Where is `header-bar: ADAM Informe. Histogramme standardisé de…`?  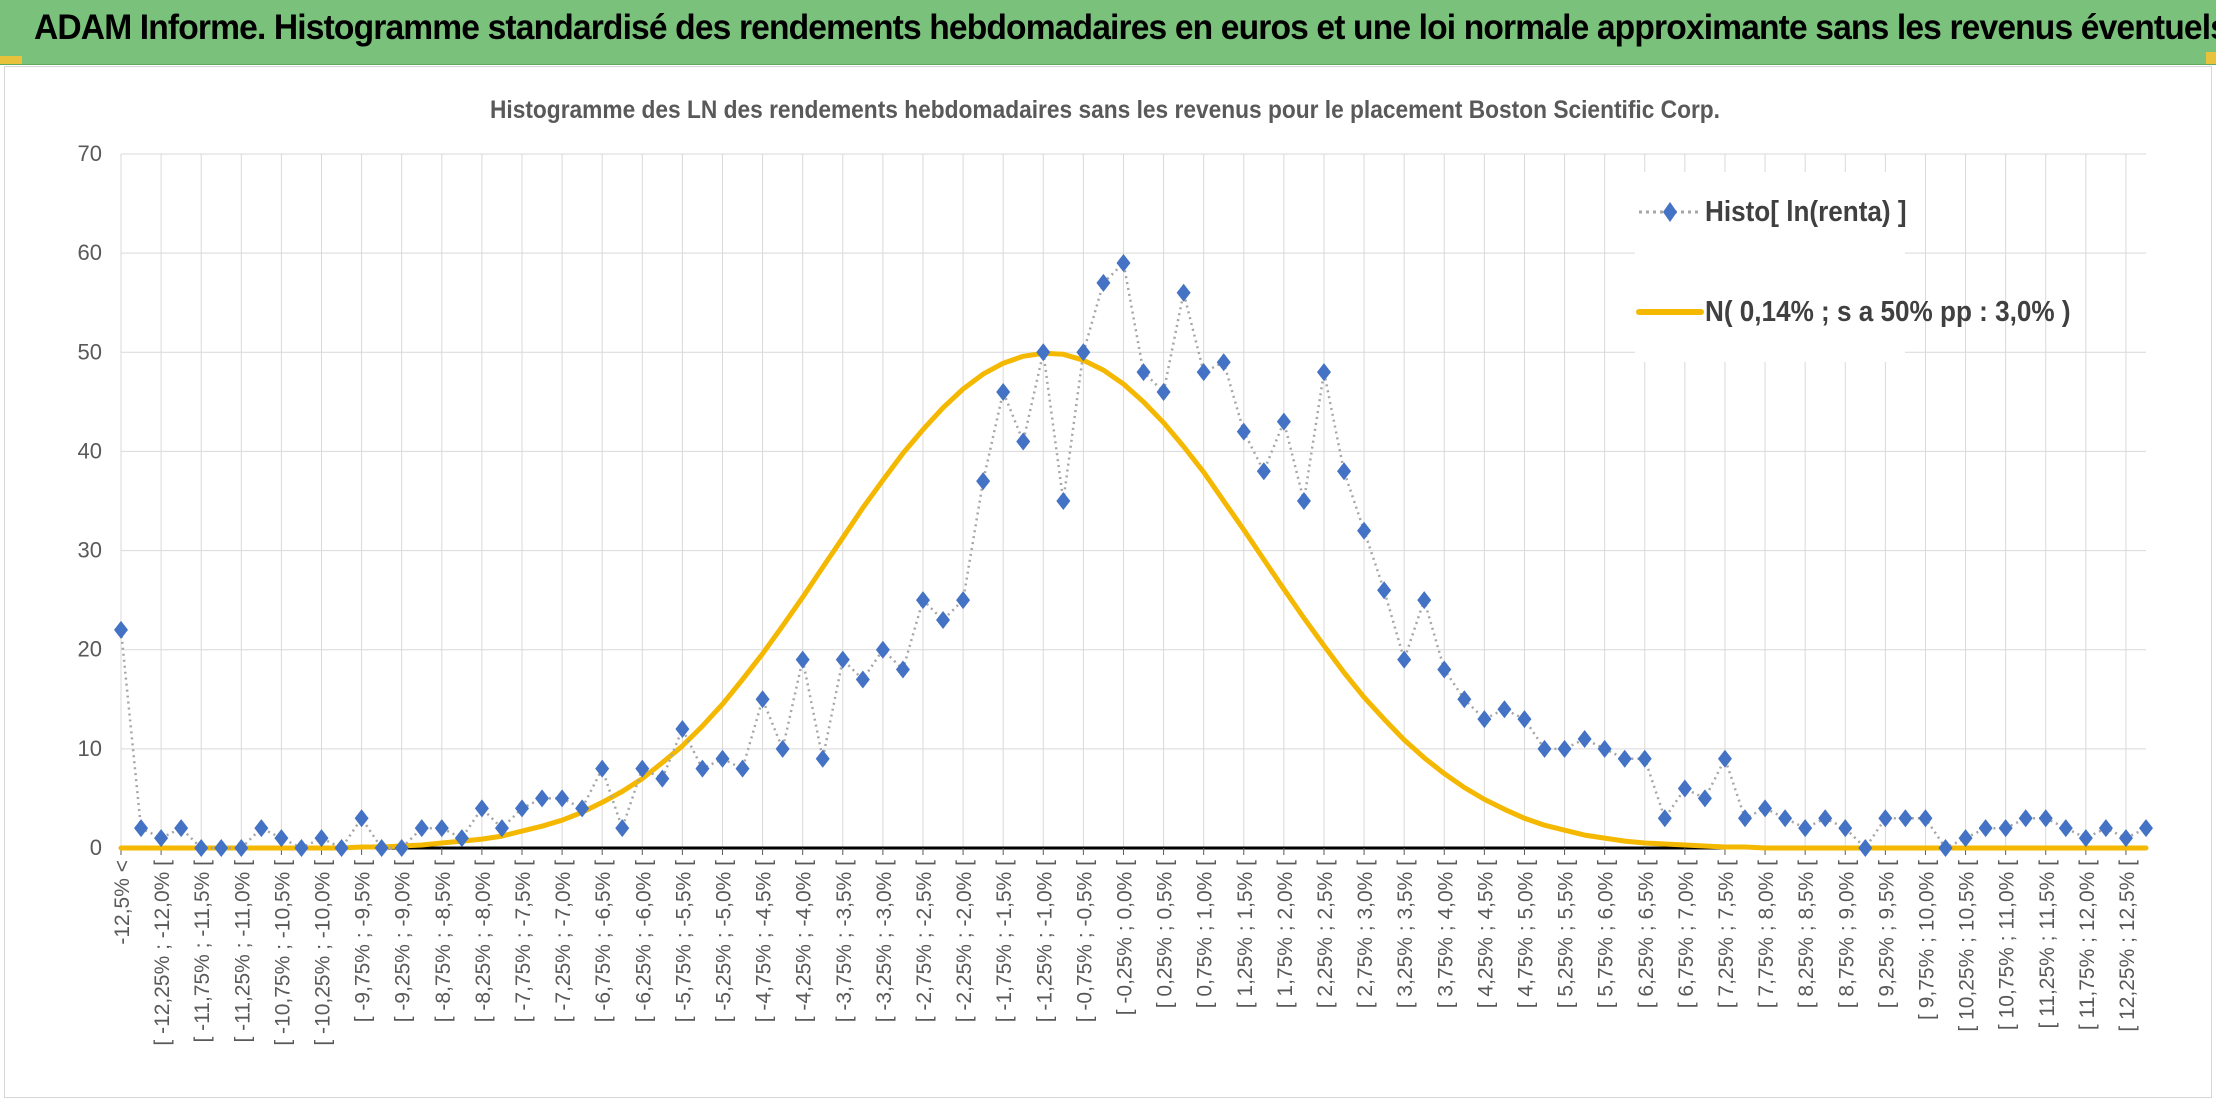 header-bar: ADAM Informe. Histogramme standardisé de… is located at coordinates (1108, 32).